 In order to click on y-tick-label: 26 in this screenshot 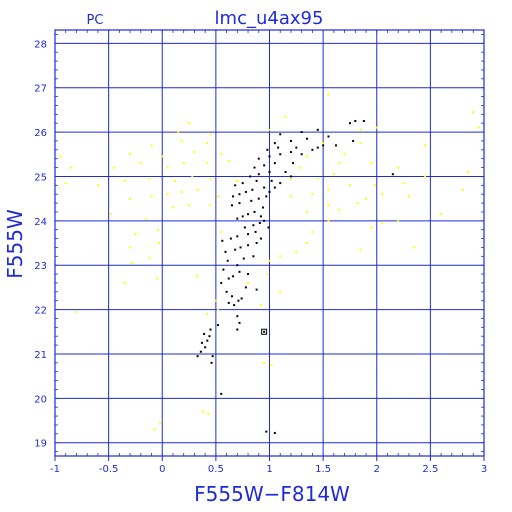, I will do `click(40, 133)`.